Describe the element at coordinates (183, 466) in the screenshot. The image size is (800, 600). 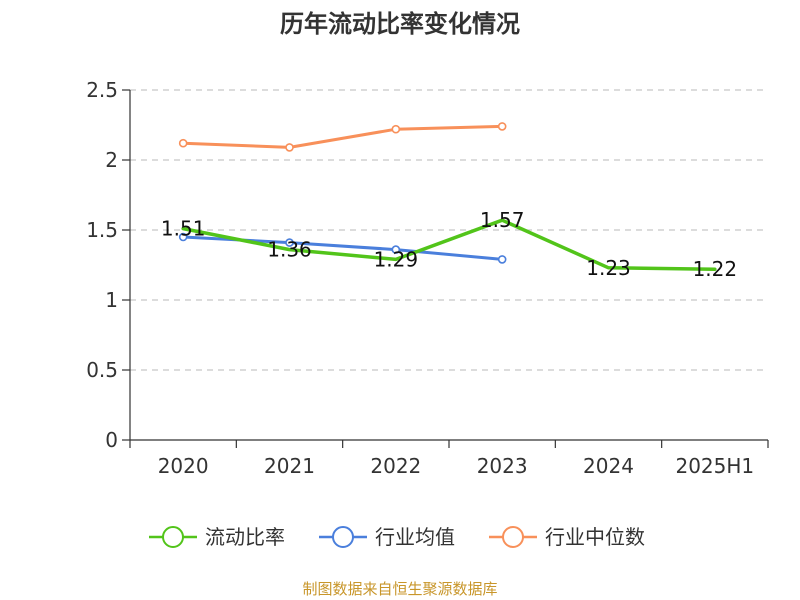
I see `x-tick-label-2020: 2020` at that location.